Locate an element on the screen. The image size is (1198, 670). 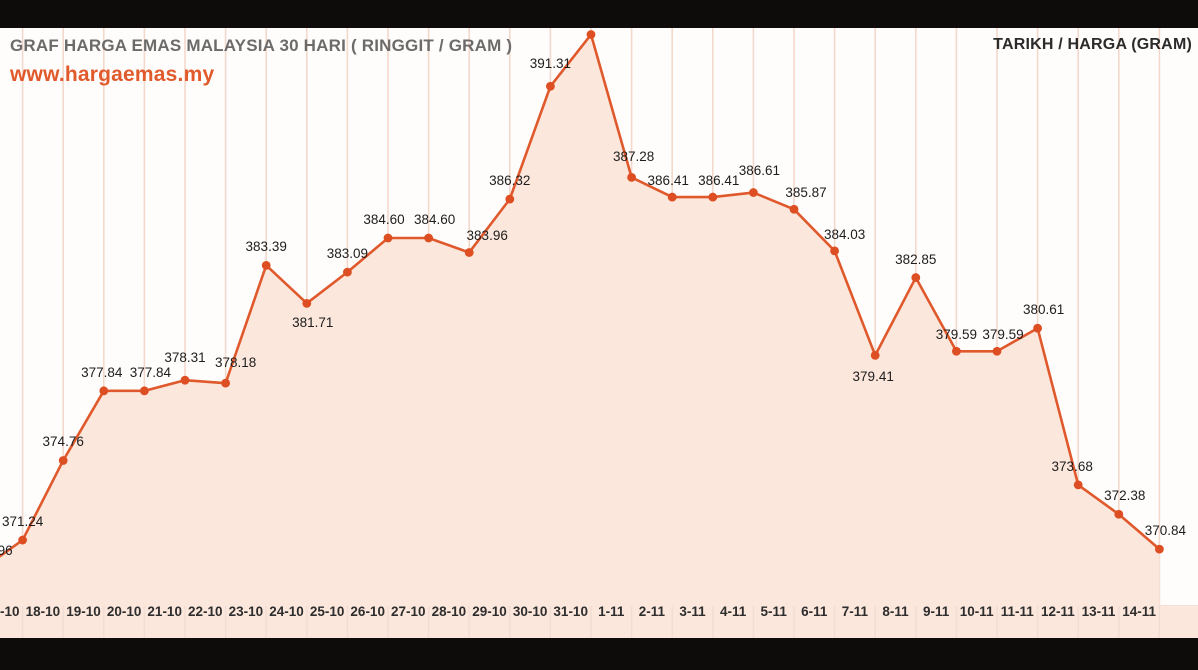
data-point-label: 386.61 is located at coordinates (759, 170).